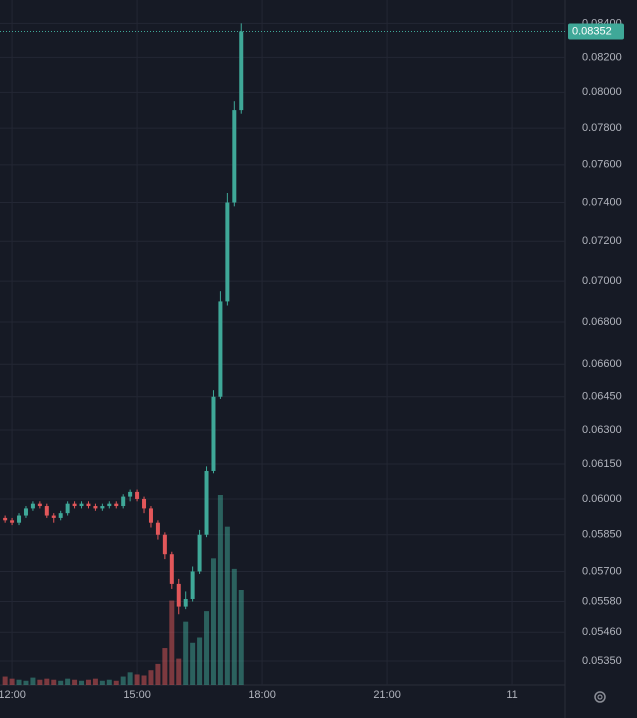 The image size is (637, 718). Describe the element at coordinates (602, 92) in the screenshot. I see `y-tick-label: 0.08000` at that location.